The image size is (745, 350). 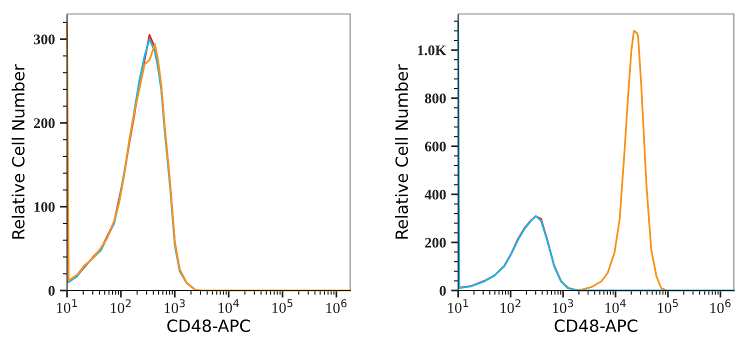 What do you see at coordinates (435, 99) in the screenshot?
I see `y-tick-label: 800` at bounding box center [435, 99].